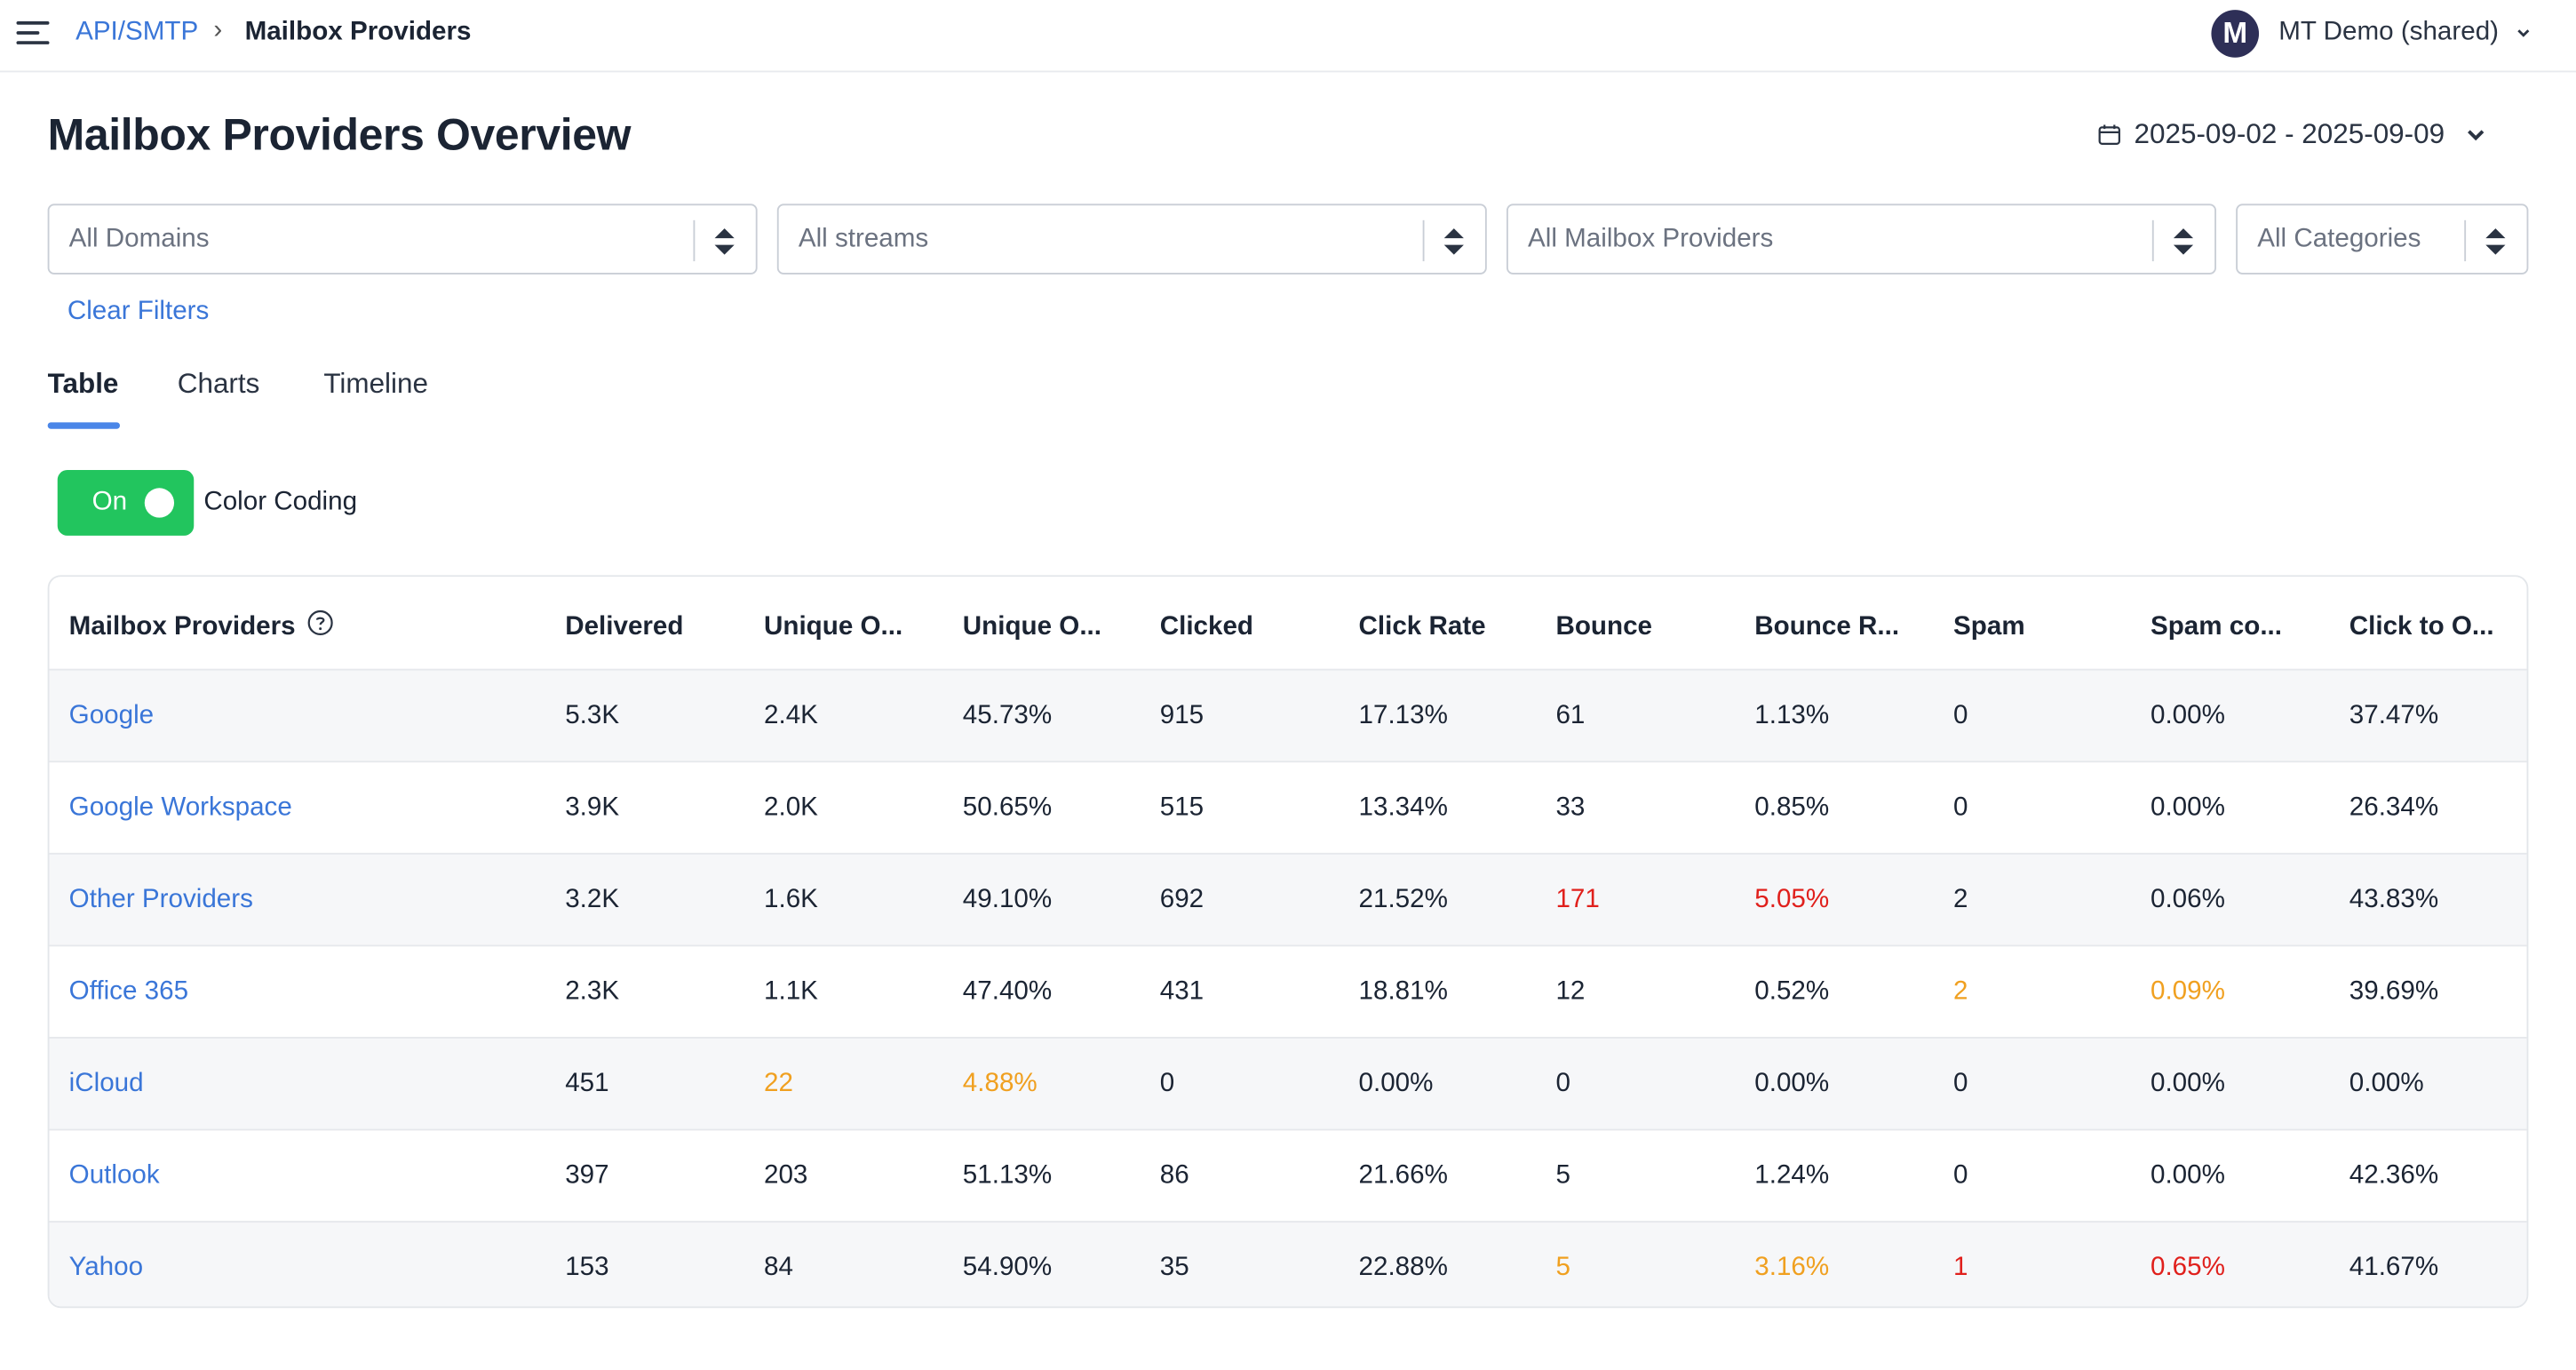  What do you see at coordinates (791, 807) in the screenshot?
I see `unique-opens-cell: 2.0K` at bounding box center [791, 807].